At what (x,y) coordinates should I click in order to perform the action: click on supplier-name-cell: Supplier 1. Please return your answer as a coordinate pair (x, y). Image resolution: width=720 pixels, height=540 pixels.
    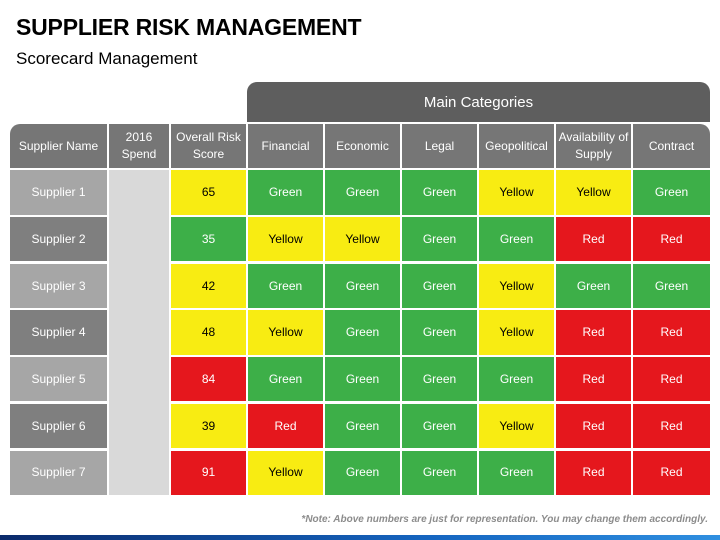
    Looking at the image, I should click on (58, 192).